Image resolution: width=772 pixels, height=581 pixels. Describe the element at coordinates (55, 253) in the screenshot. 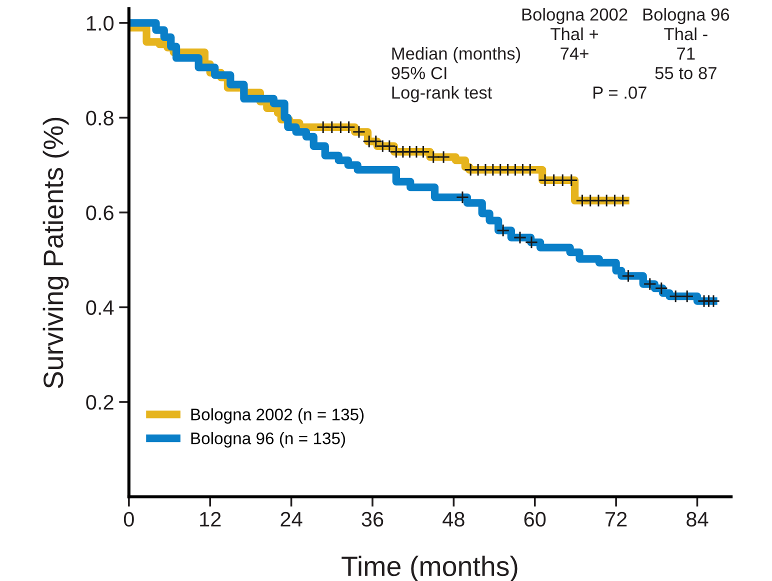

I see `y-axis-title: Surviving Patients (%)` at that location.